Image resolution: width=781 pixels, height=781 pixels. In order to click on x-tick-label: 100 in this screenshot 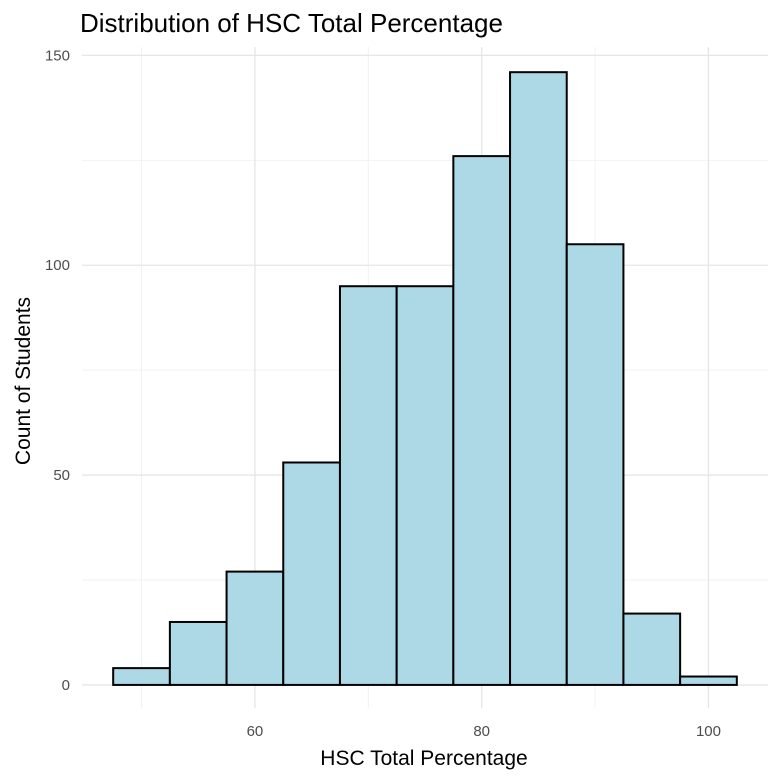, I will do `click(708, 731)`.